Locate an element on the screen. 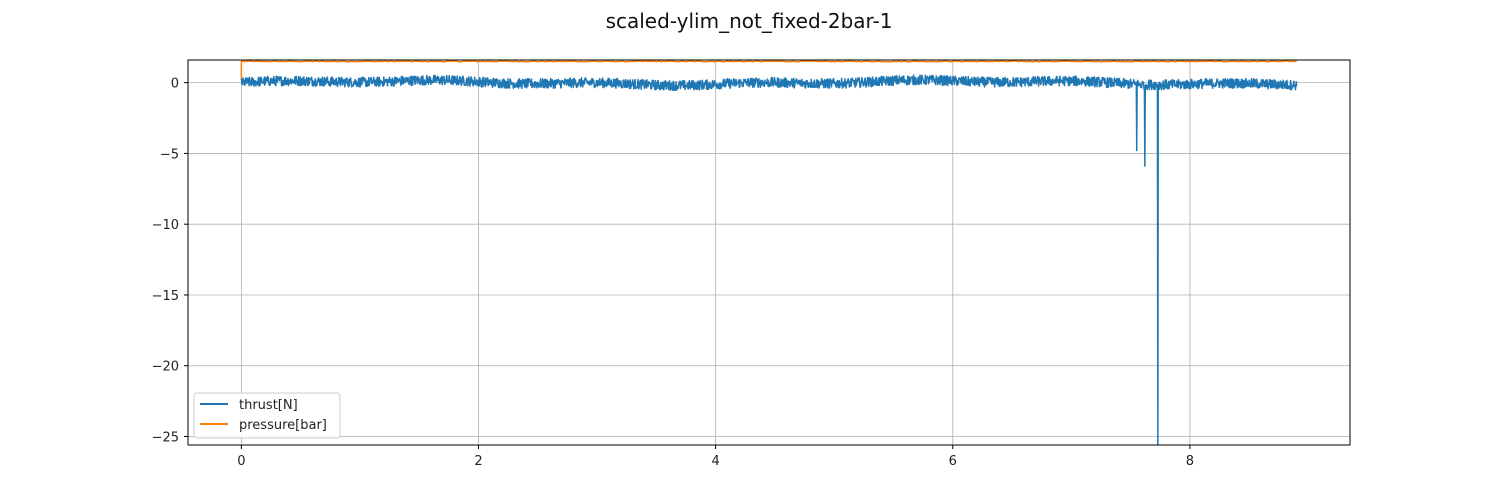 This screenshot has width=1500, height=500. y-tick-label: −5 is located at coordinates (169, 154).